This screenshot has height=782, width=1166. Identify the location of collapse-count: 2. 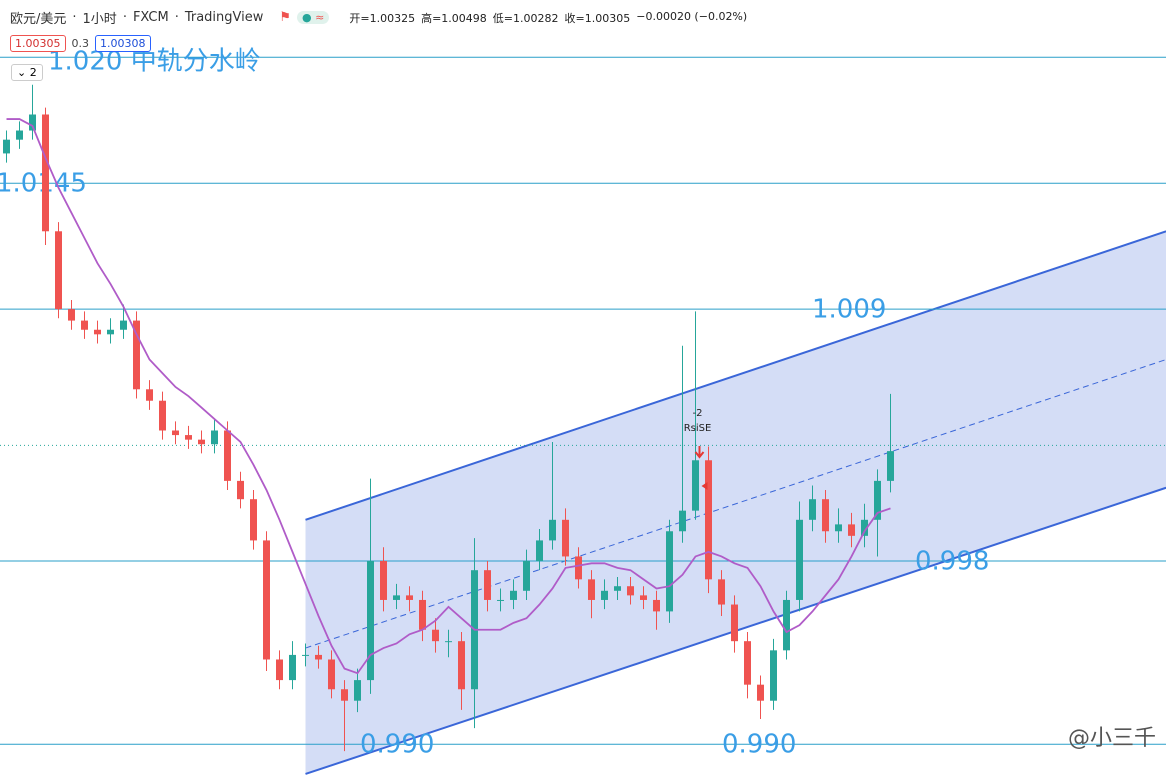
(33, 72).